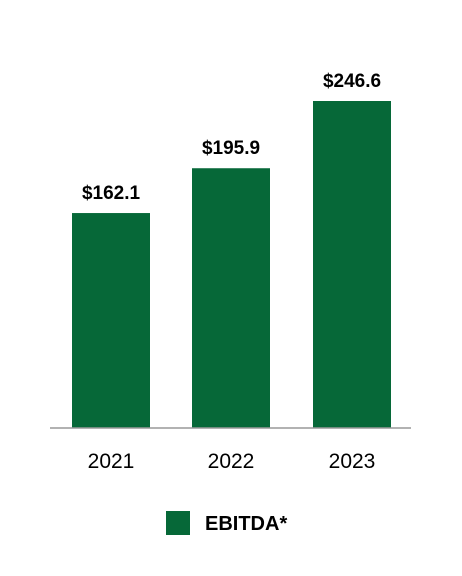  Describe the element at coordinates (352, 461) in the screenshot. I see `x-tick-label-2023: 2023` at that location.